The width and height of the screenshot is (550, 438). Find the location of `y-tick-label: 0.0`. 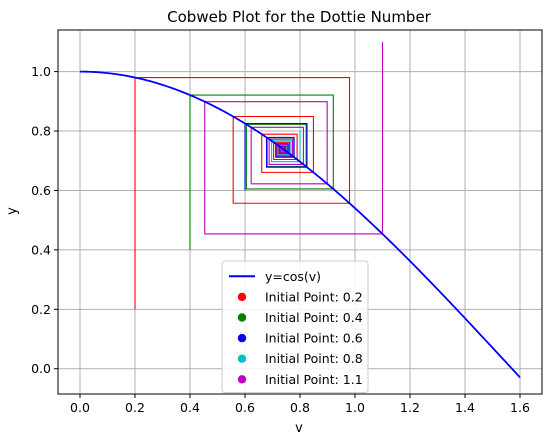

y-tick-label: 0.0 is located at coordinates (41, 368).